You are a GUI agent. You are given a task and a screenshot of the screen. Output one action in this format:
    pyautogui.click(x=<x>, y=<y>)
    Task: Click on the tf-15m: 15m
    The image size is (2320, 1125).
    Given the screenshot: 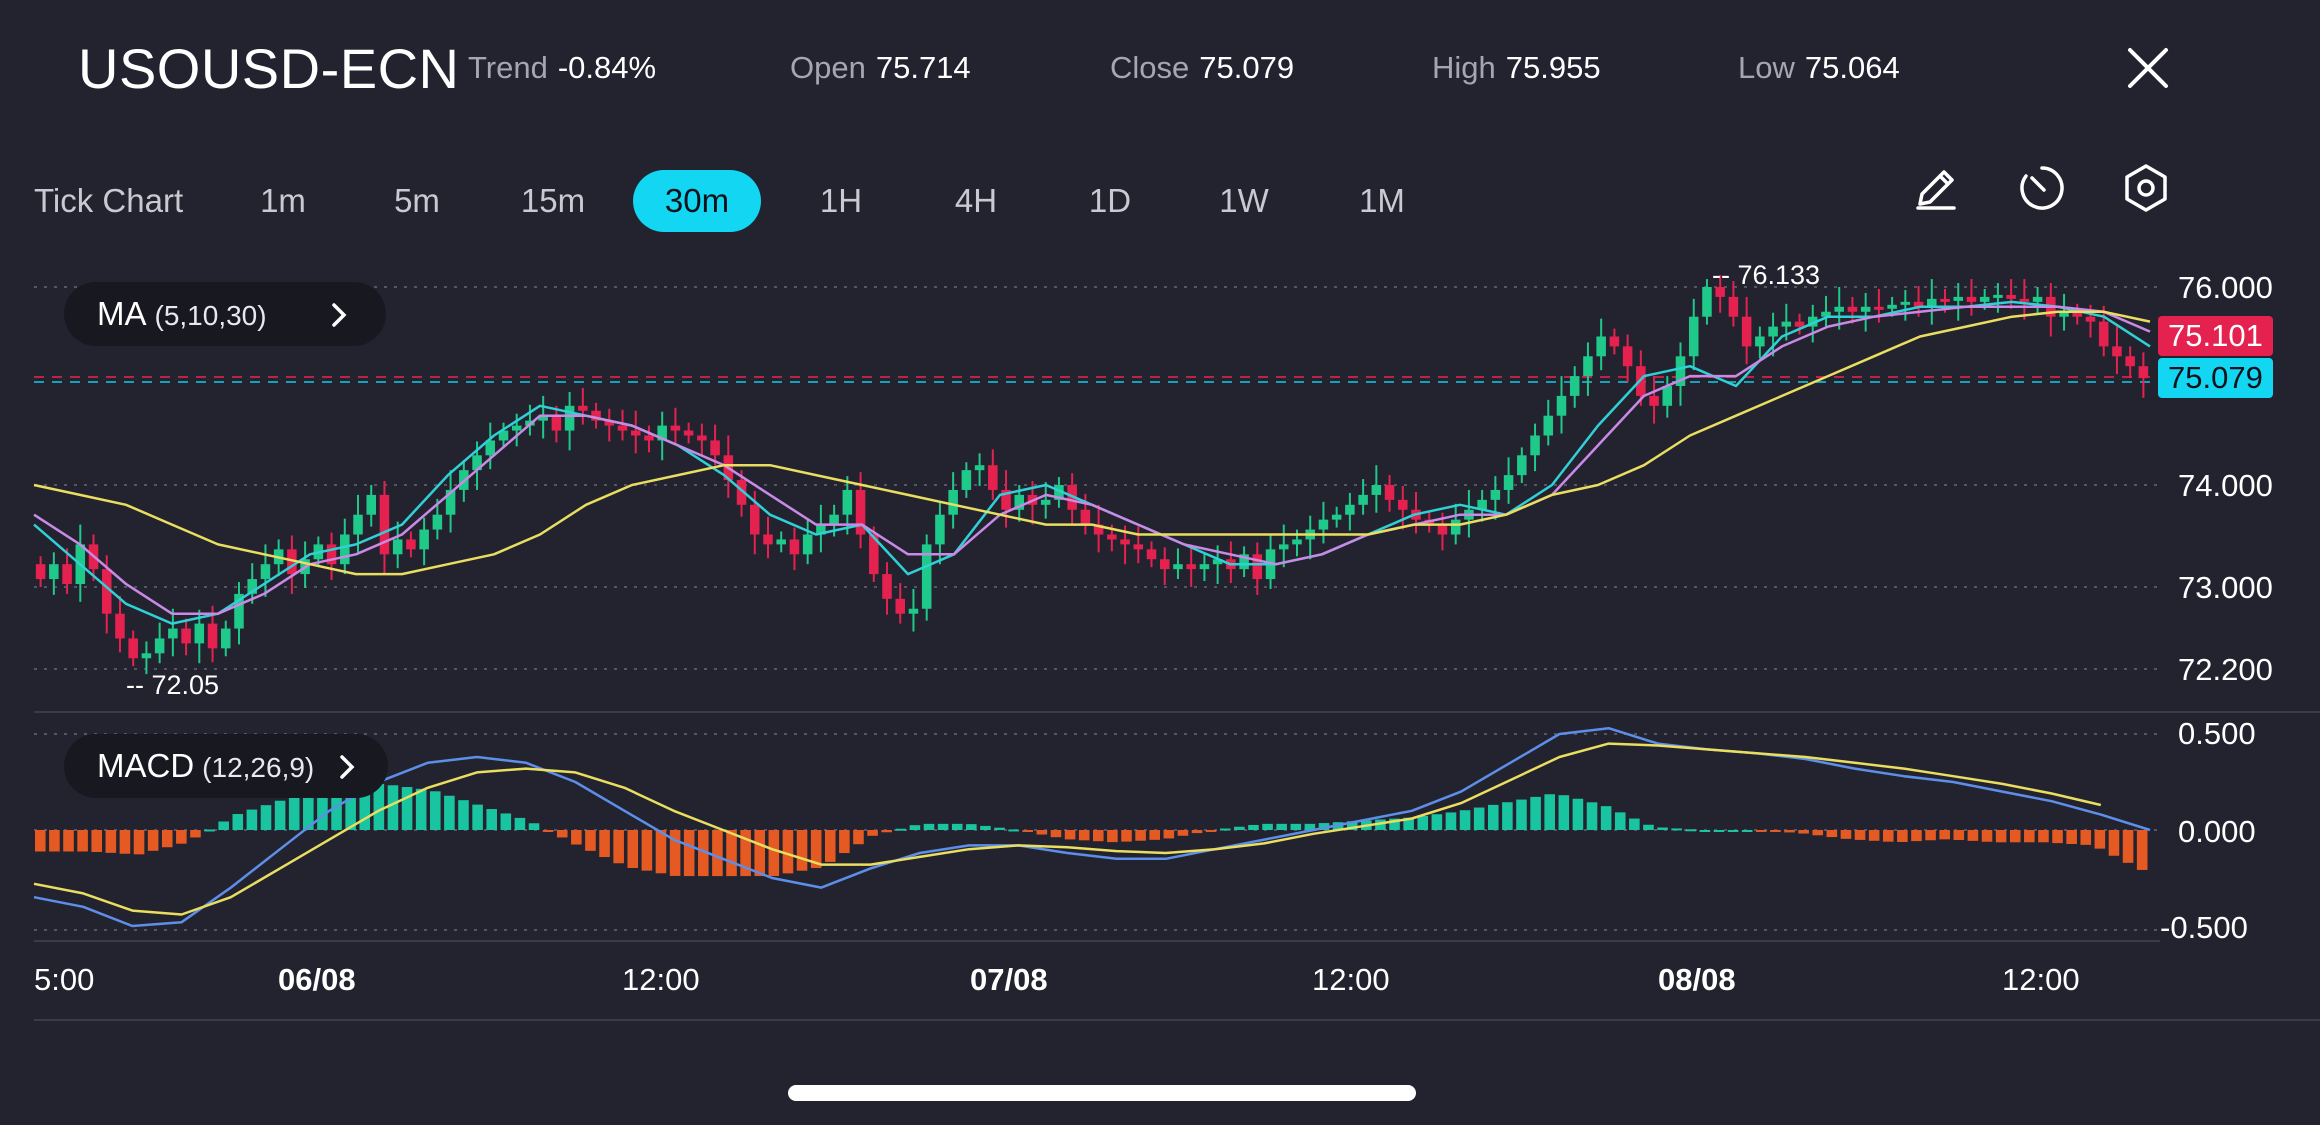 What is the action you would take?
    pyautogui.click(x=553, y=200)
    